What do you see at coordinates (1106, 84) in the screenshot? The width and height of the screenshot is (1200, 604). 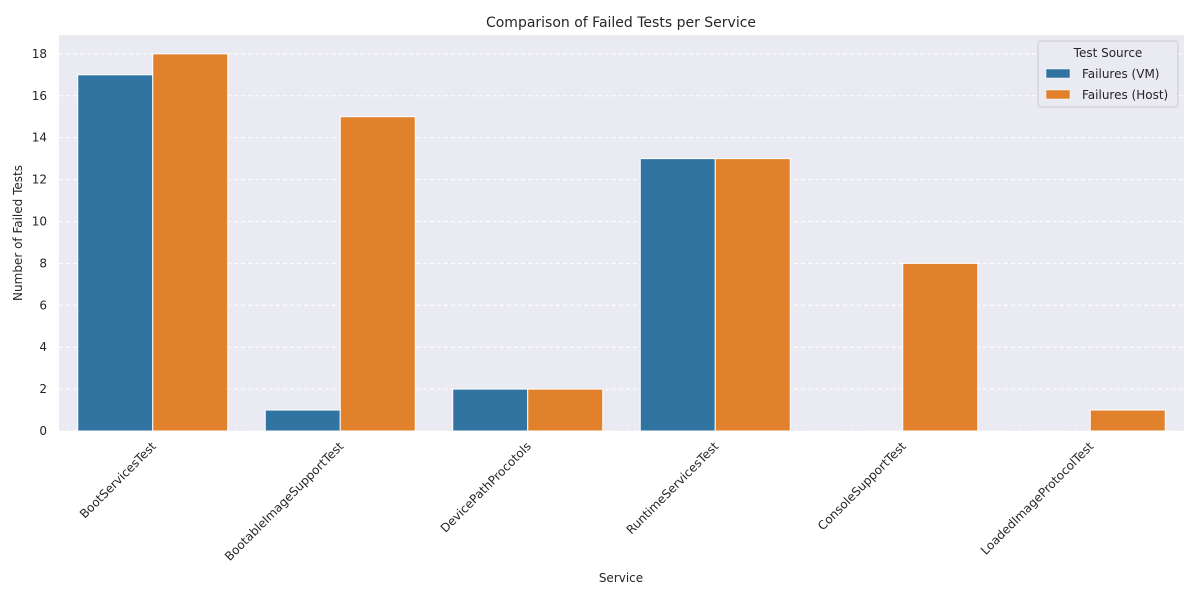 I see `legend-items: Failures (VM) Failures (Host)` at bounding box center [1106, 84].